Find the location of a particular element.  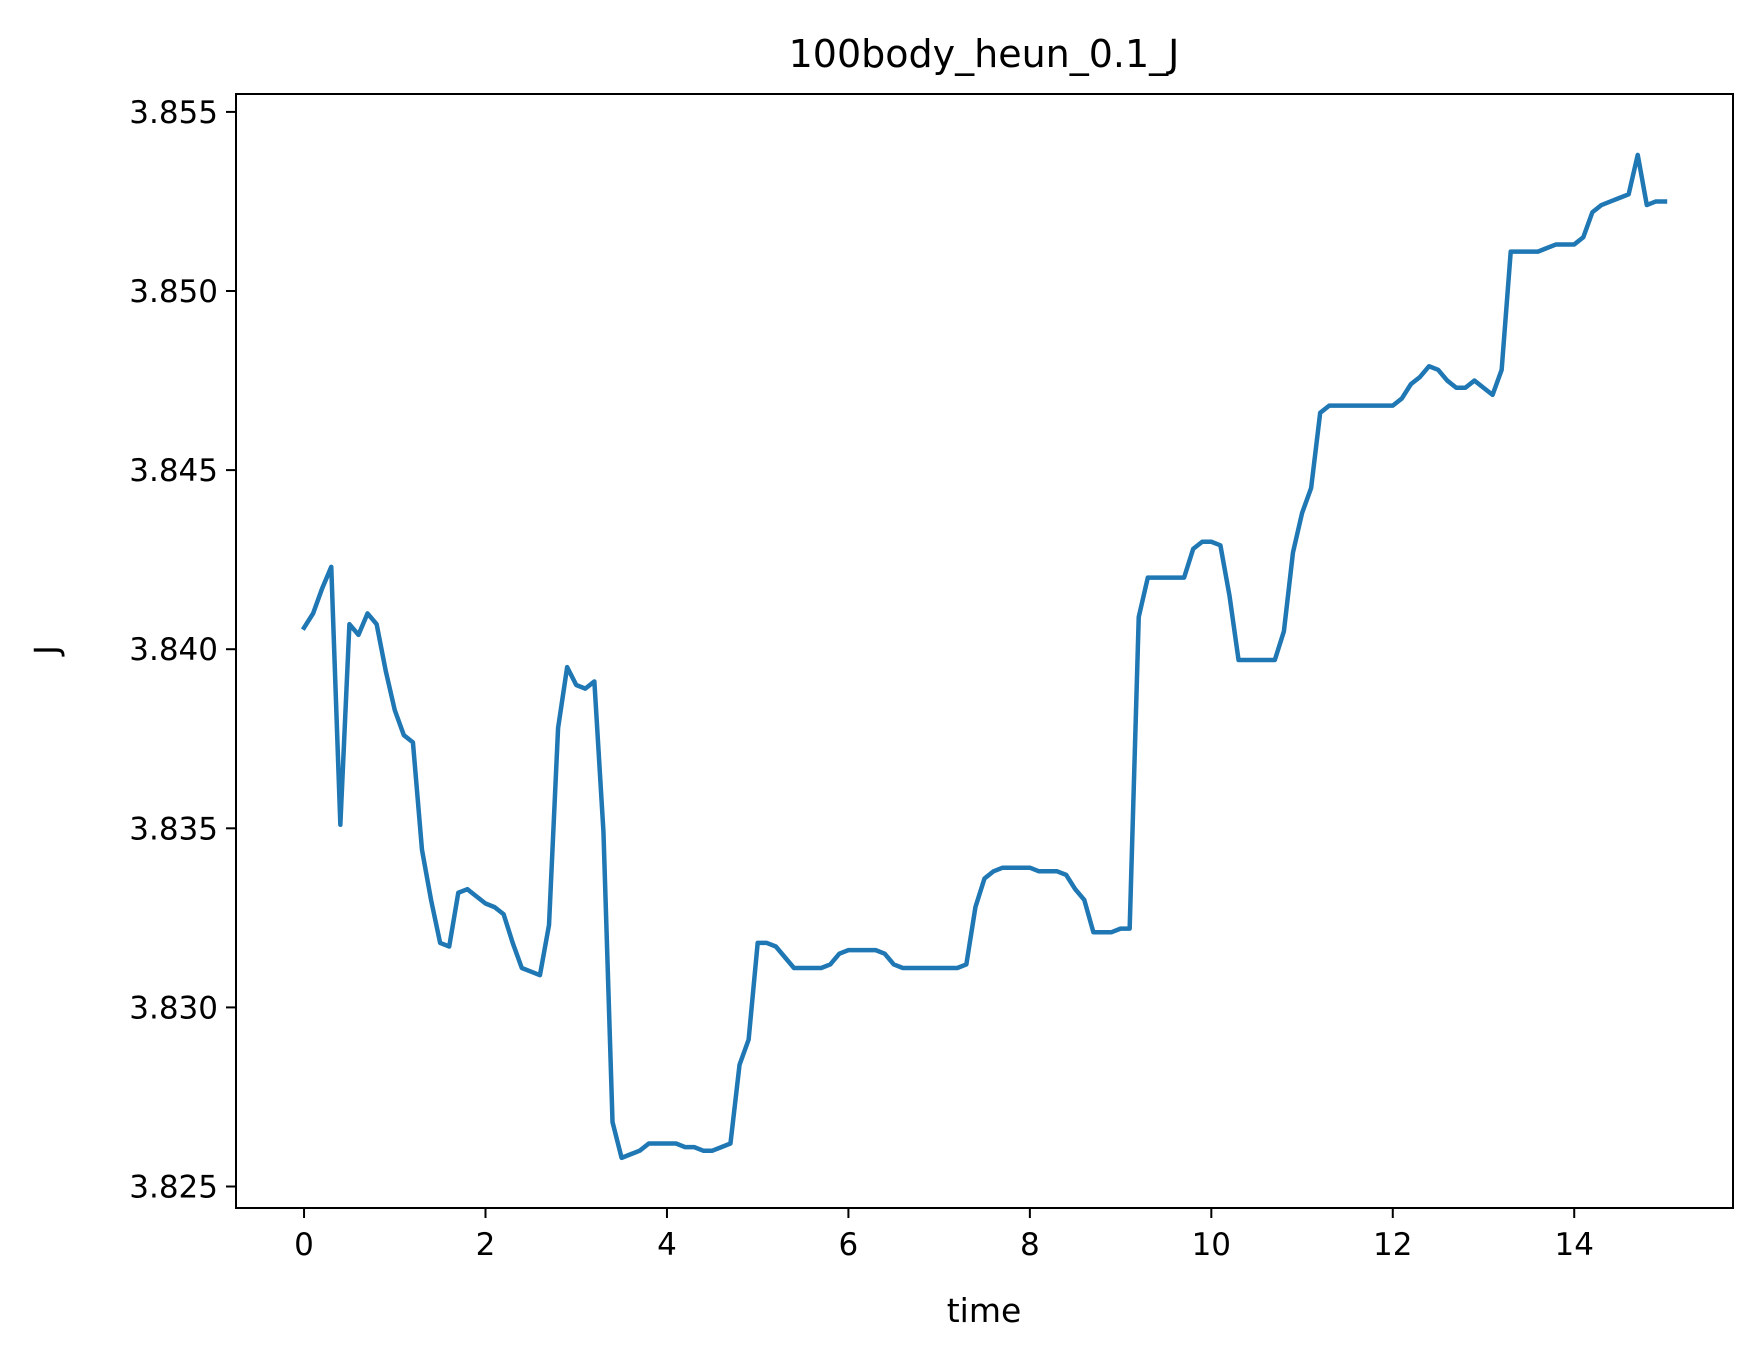

x-tick-label: 0 is located at coordinates (304, 1245).